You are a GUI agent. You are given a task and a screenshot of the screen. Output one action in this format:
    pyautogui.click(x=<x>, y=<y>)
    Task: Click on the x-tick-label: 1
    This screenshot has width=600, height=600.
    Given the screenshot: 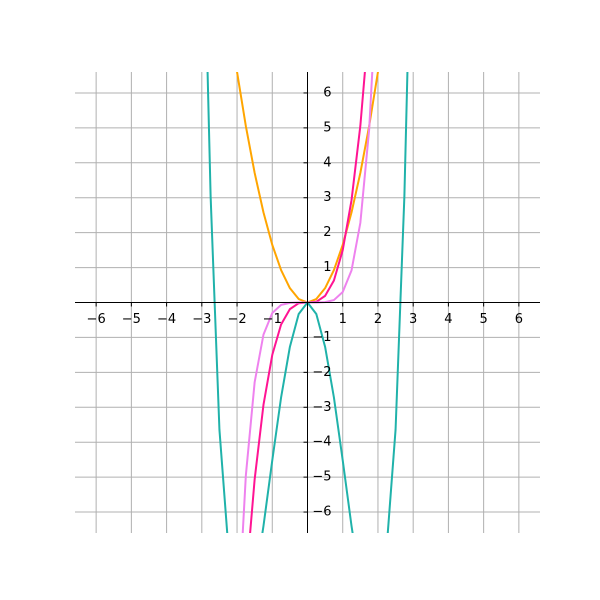 What is the action you would take?
    pyautogui.click(x=343, y=319)
    